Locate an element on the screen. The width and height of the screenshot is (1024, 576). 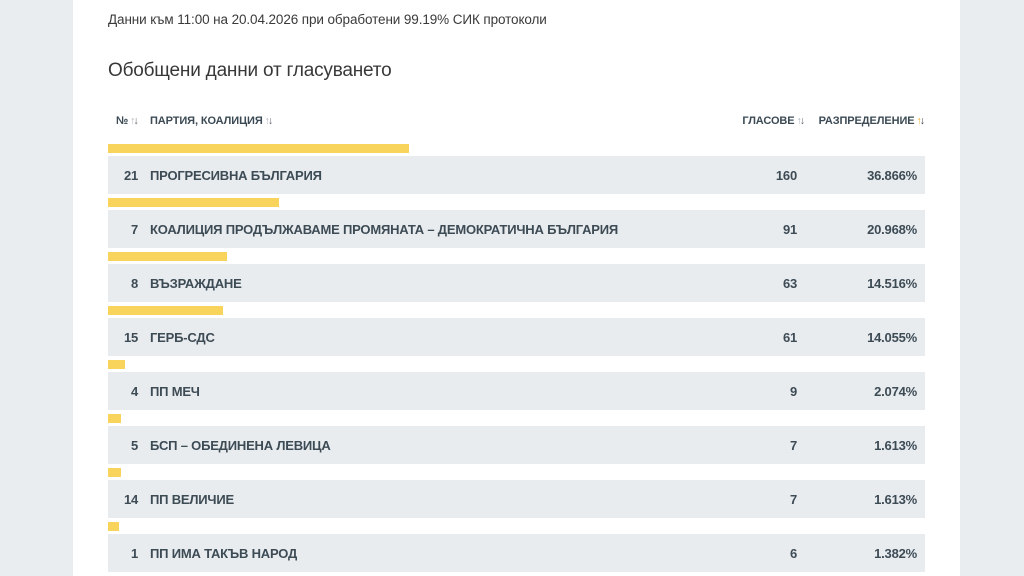
party-number-cell: 21 is located at coordinates (130, 175).